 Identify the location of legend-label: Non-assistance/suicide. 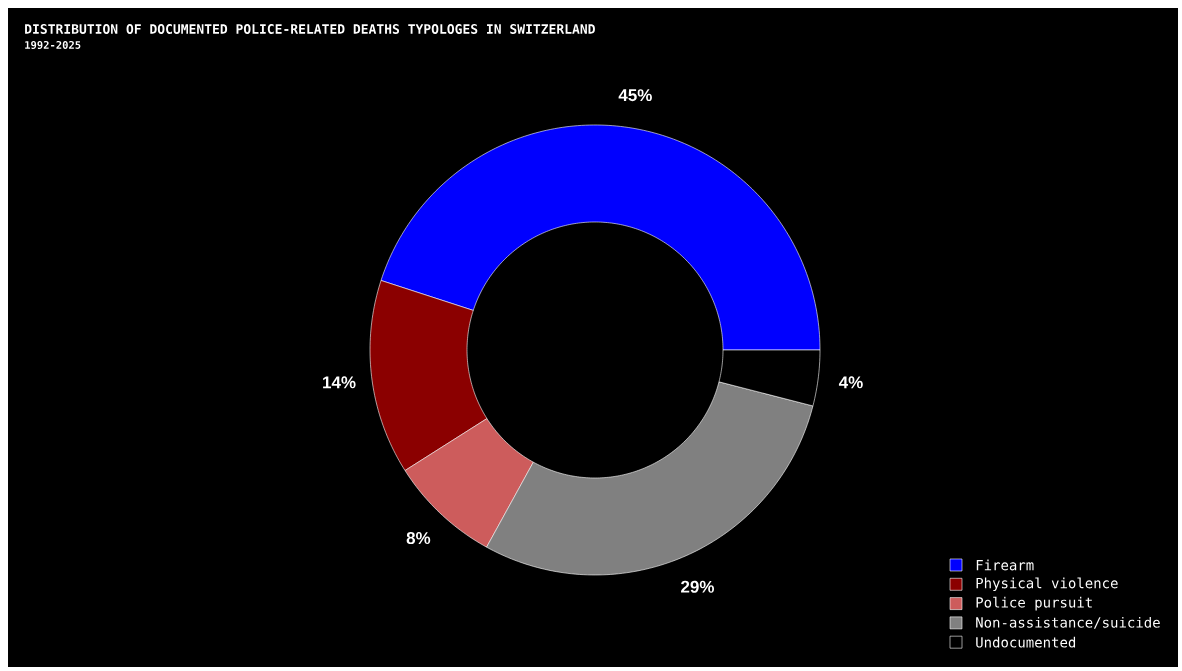
(1068, 622).